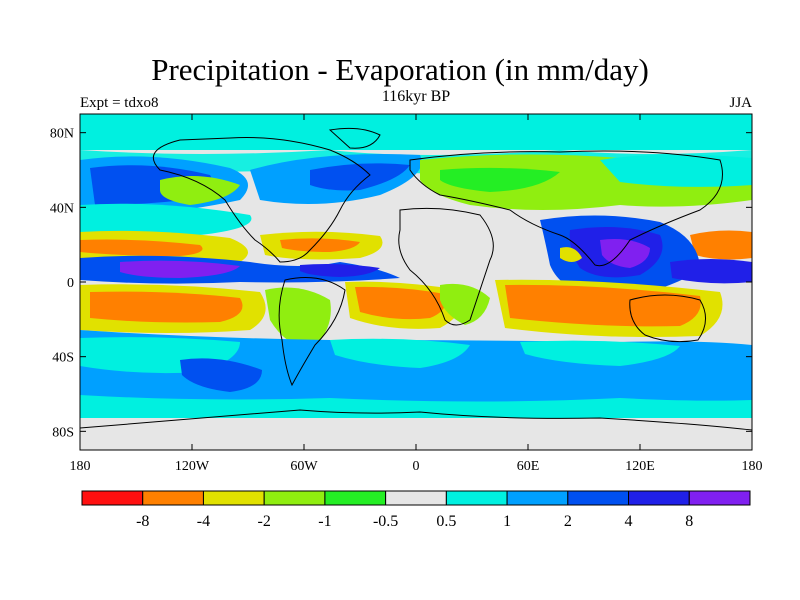  Describe the element at coordinates (600, 353) in the screenshot. I see `s-indian-cyan` at that location.